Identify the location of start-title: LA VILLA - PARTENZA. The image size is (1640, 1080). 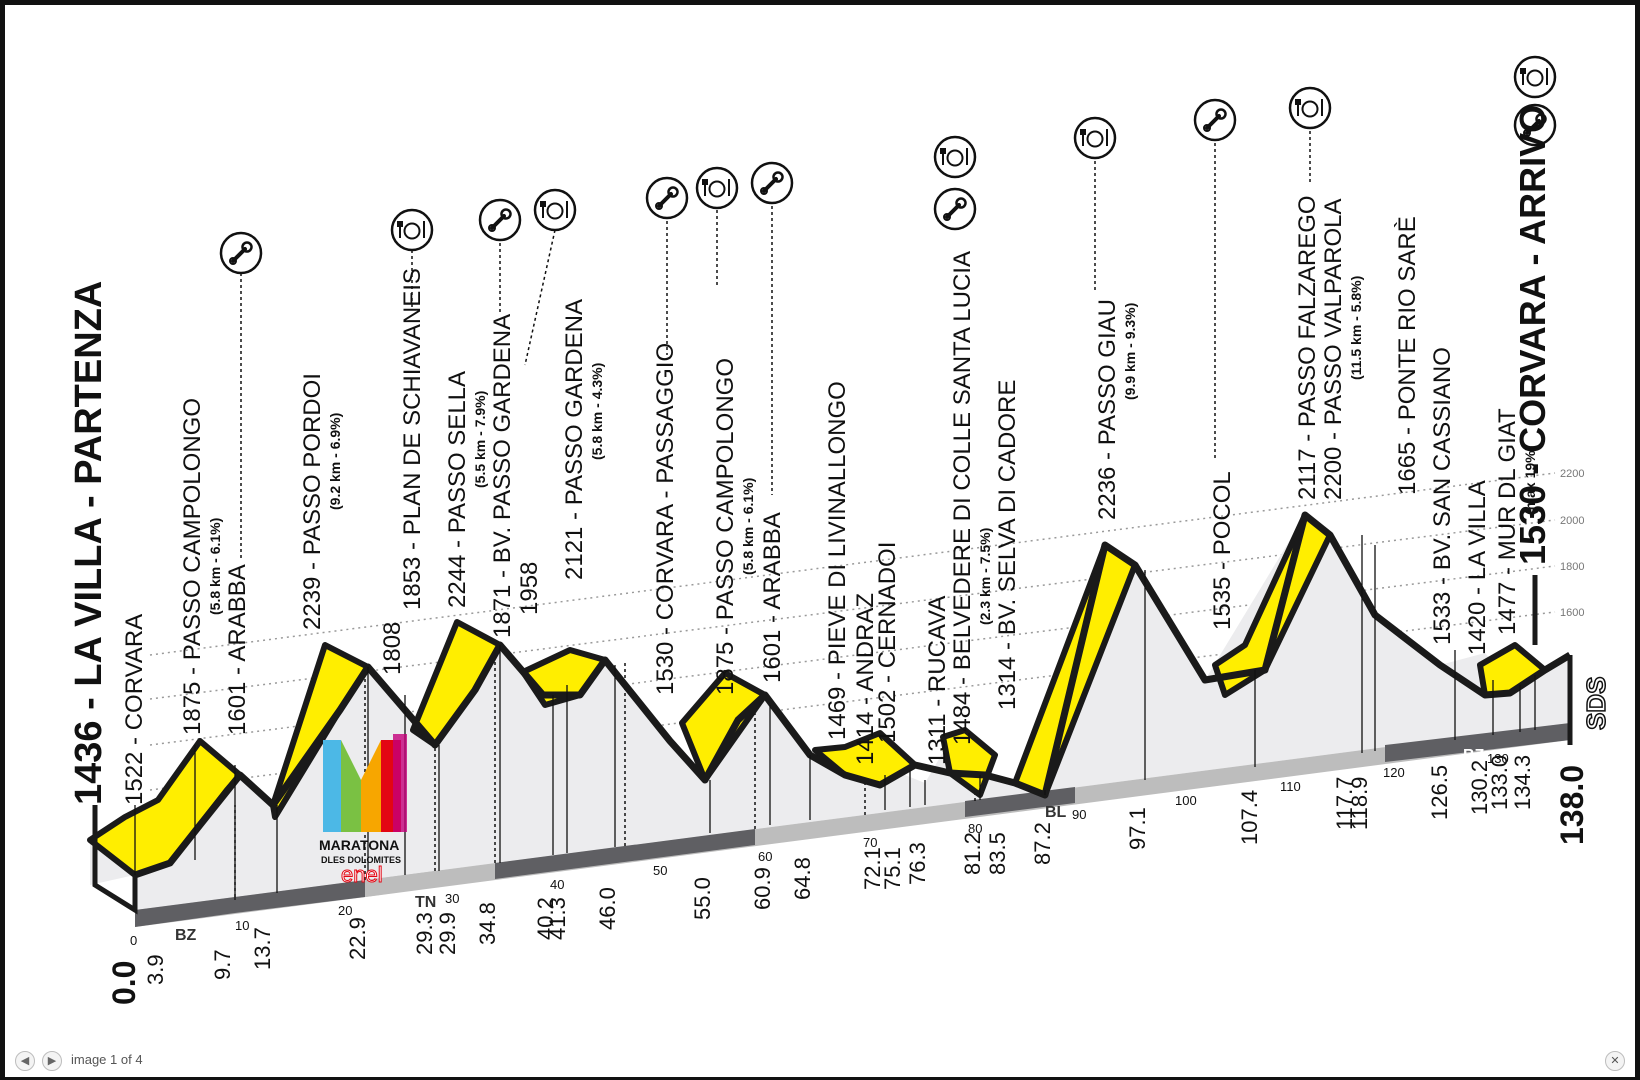
(89, 484).